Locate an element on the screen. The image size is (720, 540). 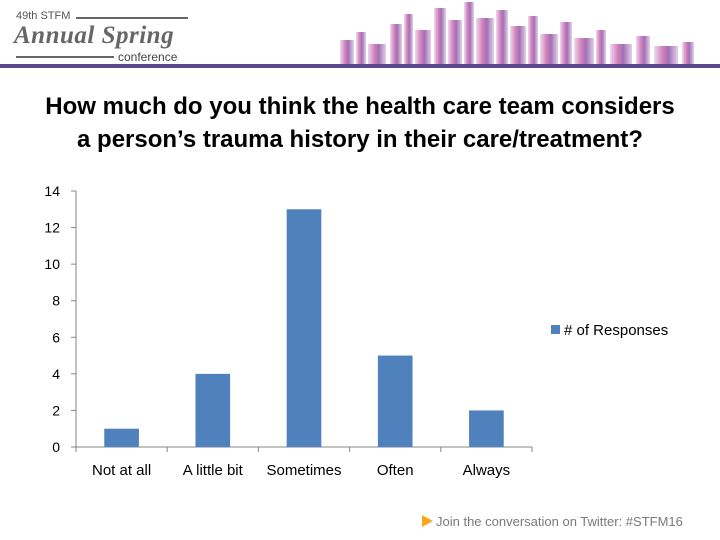
logo-rule-top is located at coordinates (132, 18).